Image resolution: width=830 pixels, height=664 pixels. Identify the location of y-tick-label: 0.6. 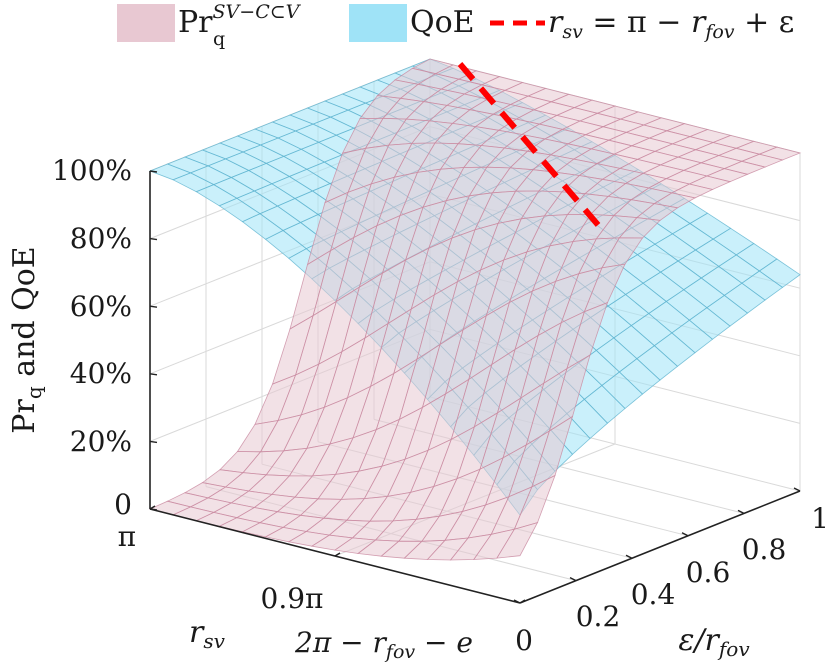
(708, 572).